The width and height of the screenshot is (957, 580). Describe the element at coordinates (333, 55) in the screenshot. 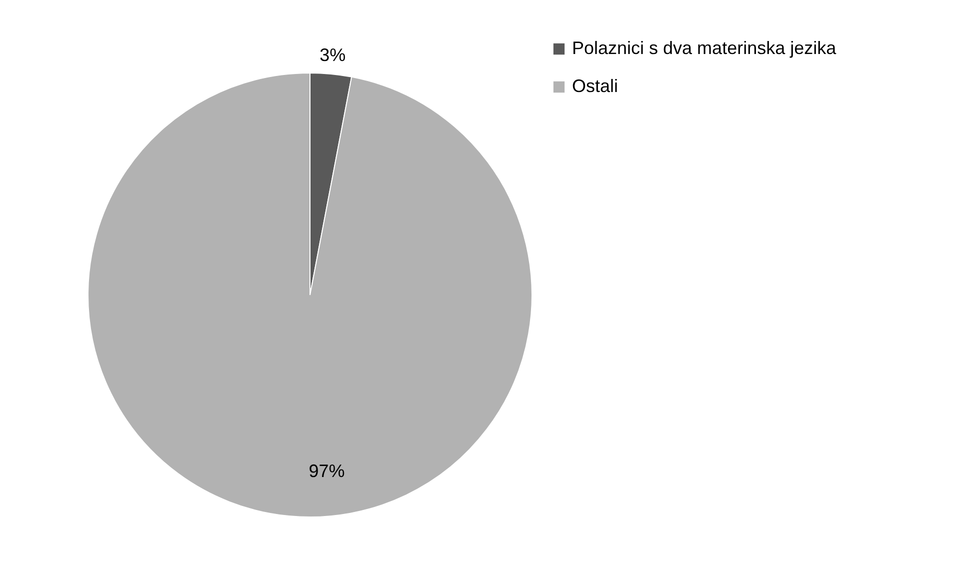

I see `data-label: 3%` at that location.